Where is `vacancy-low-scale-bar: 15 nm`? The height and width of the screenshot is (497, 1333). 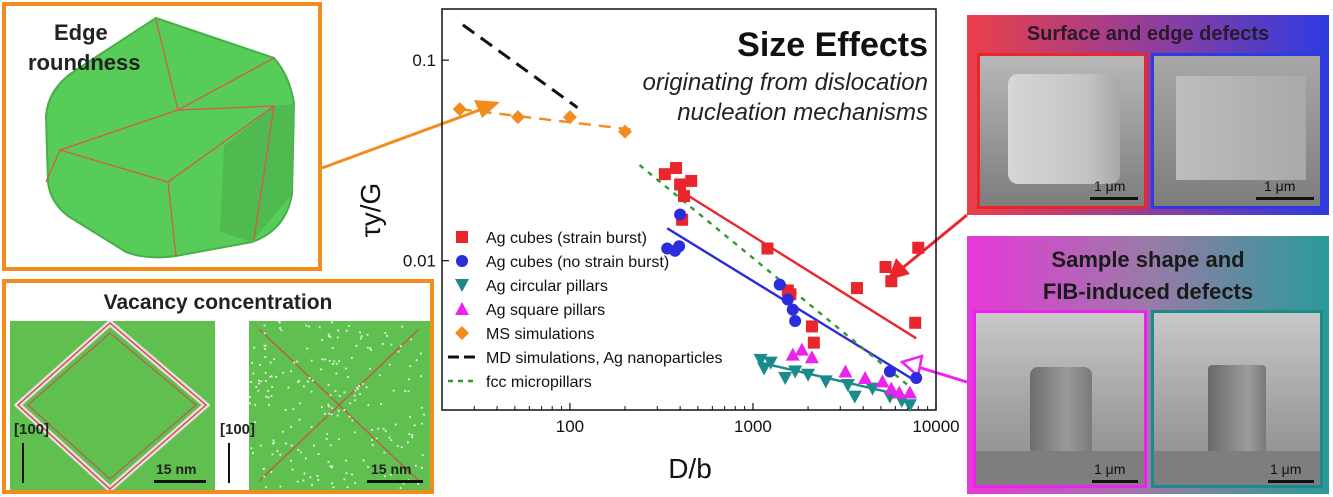
vacancy-low-scale-bar: 15 nm is located at coordinates (180, 472).